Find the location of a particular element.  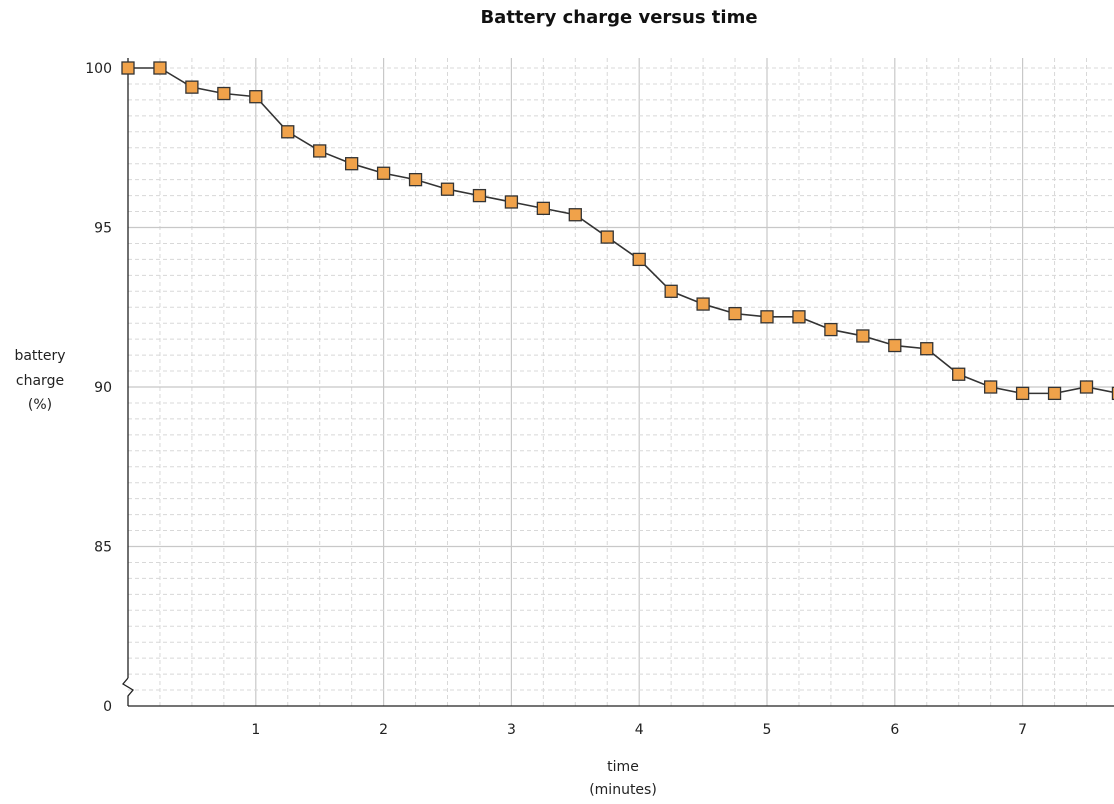

x-axis-label-line-2: (minutes) is located at coordinates (623, 790).